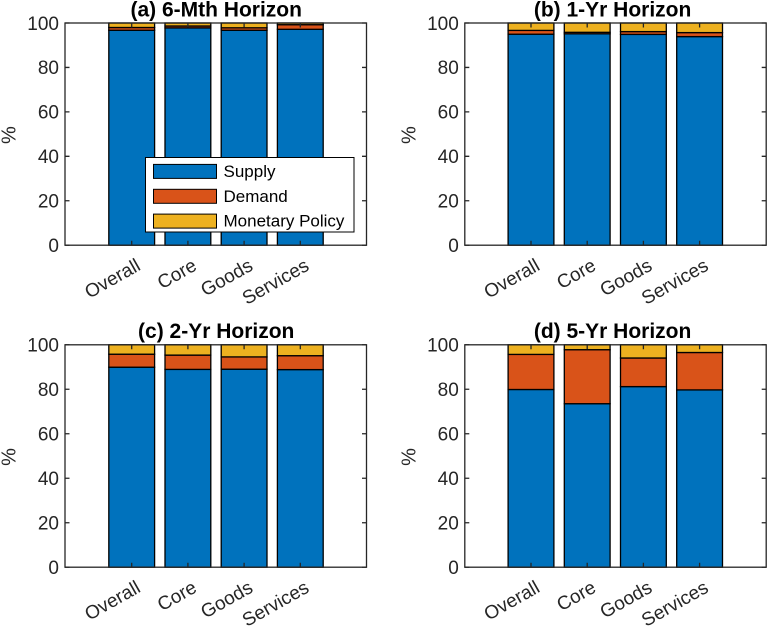 This screenshot has width=768, height=628. Describe the element at coordinates (613, 10) in the screenshot. I see `svg-text: (b) 1-Yr Horizon` at that location.